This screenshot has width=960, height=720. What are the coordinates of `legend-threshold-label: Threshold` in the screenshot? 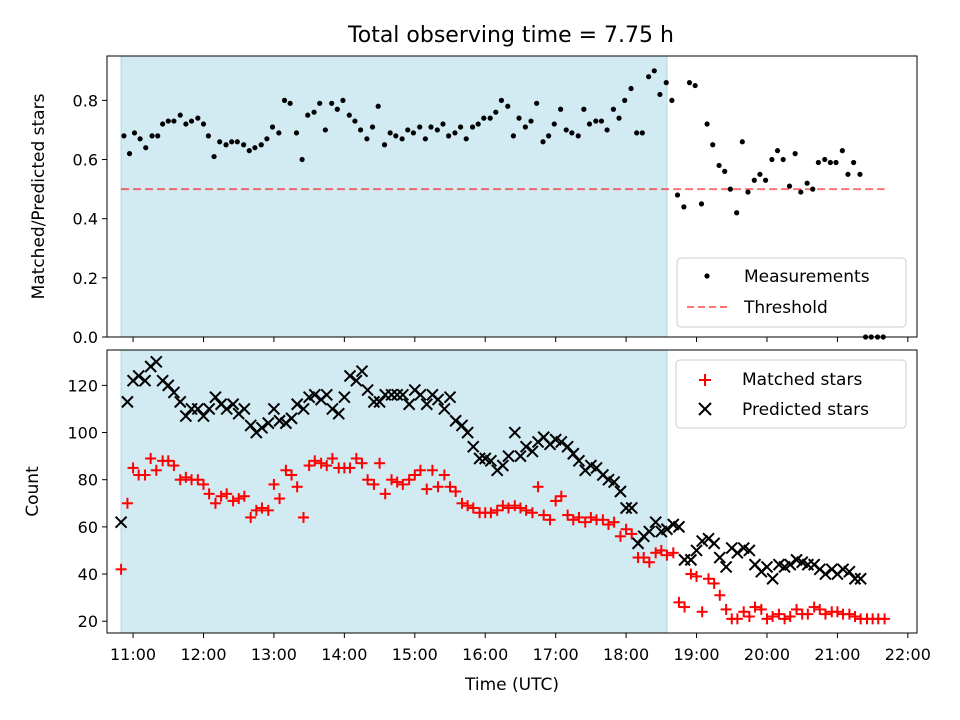 It's located at (785, 308).